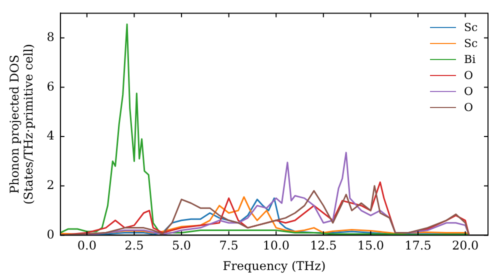 The height and width of the screenshot is (280, 500). What do you see at coordinates (50, 234) in the screenshot?
I see `y-tick-label: 0` at bounding box center [50, 234].